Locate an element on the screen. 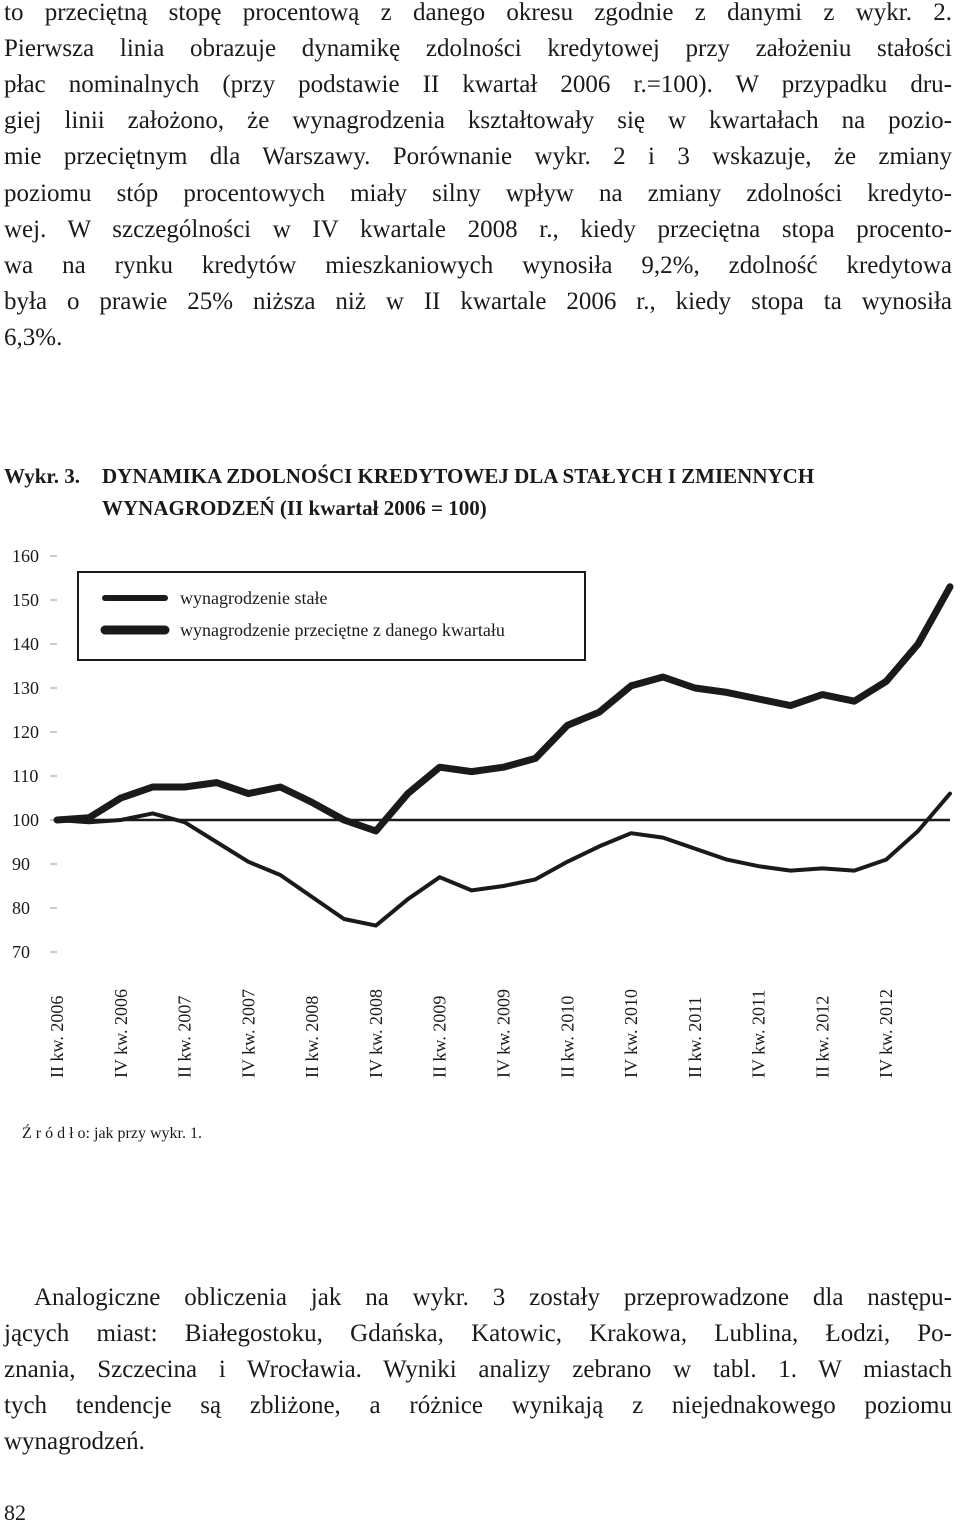 Image resolution: width=960 pixels, height=1528 pixels. y-tick-label: 90 is located at coordinates (21, 864).